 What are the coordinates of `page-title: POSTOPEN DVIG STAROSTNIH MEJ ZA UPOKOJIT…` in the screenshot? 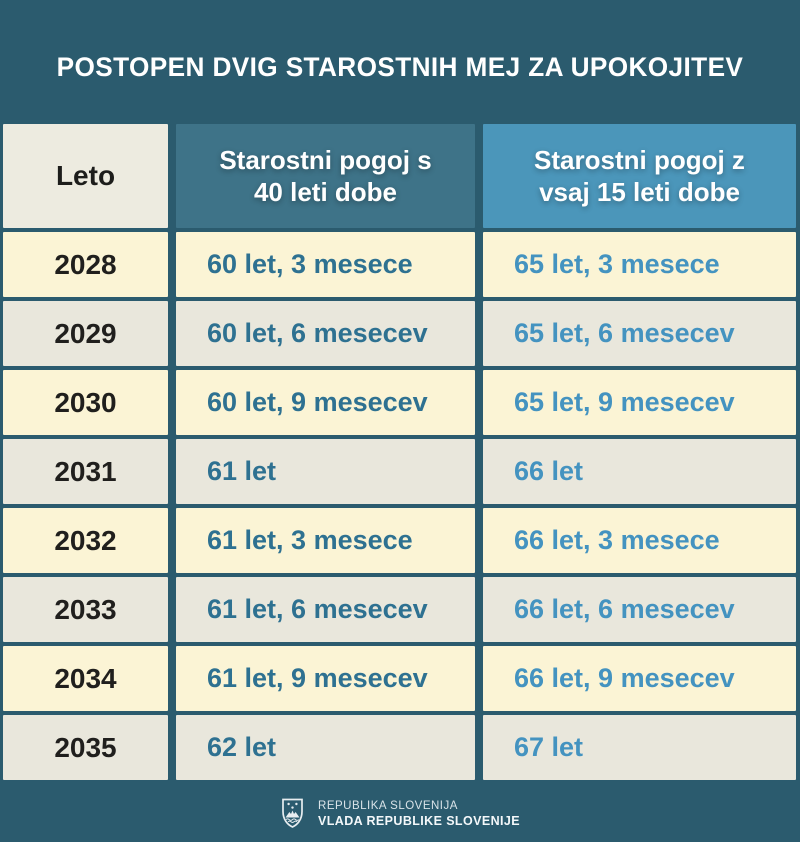 It's located at (400, 67).